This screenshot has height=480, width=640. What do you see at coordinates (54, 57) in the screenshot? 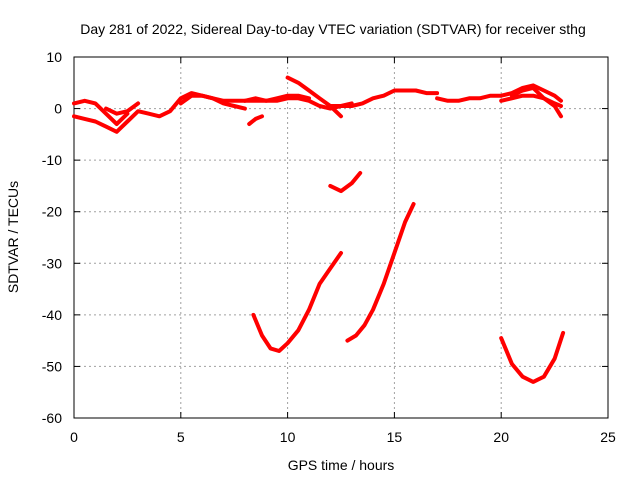
I see `y-tick-label: 10` at bounding box center [54, 57].